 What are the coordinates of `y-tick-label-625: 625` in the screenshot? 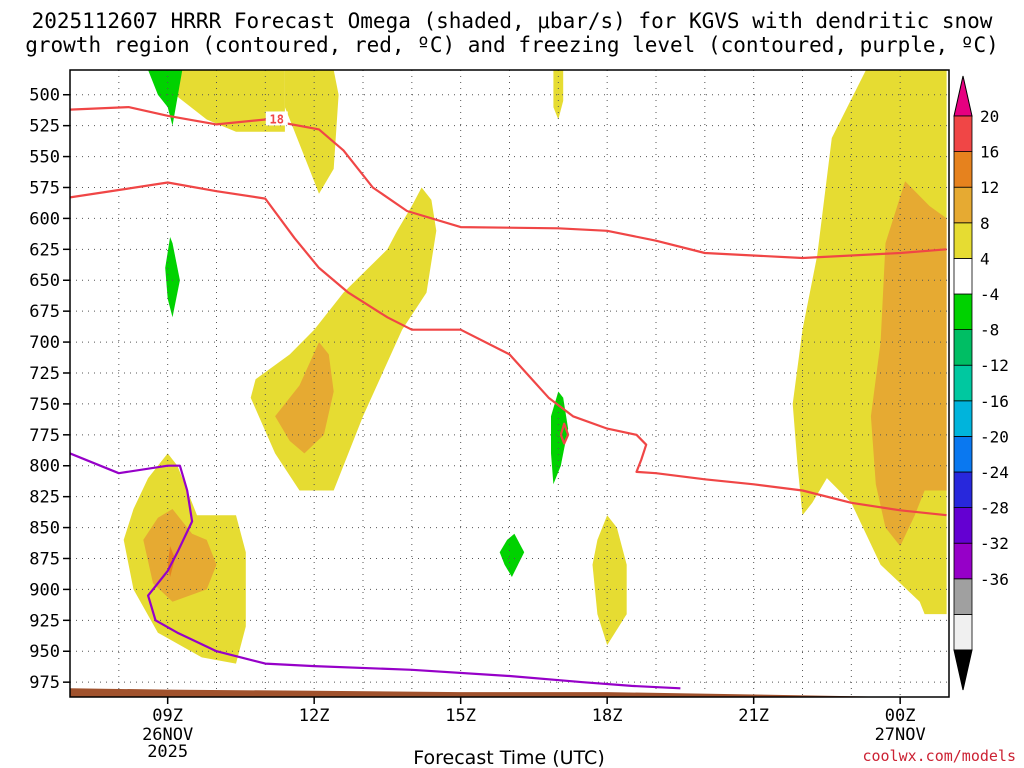 It's located at (44, 250).